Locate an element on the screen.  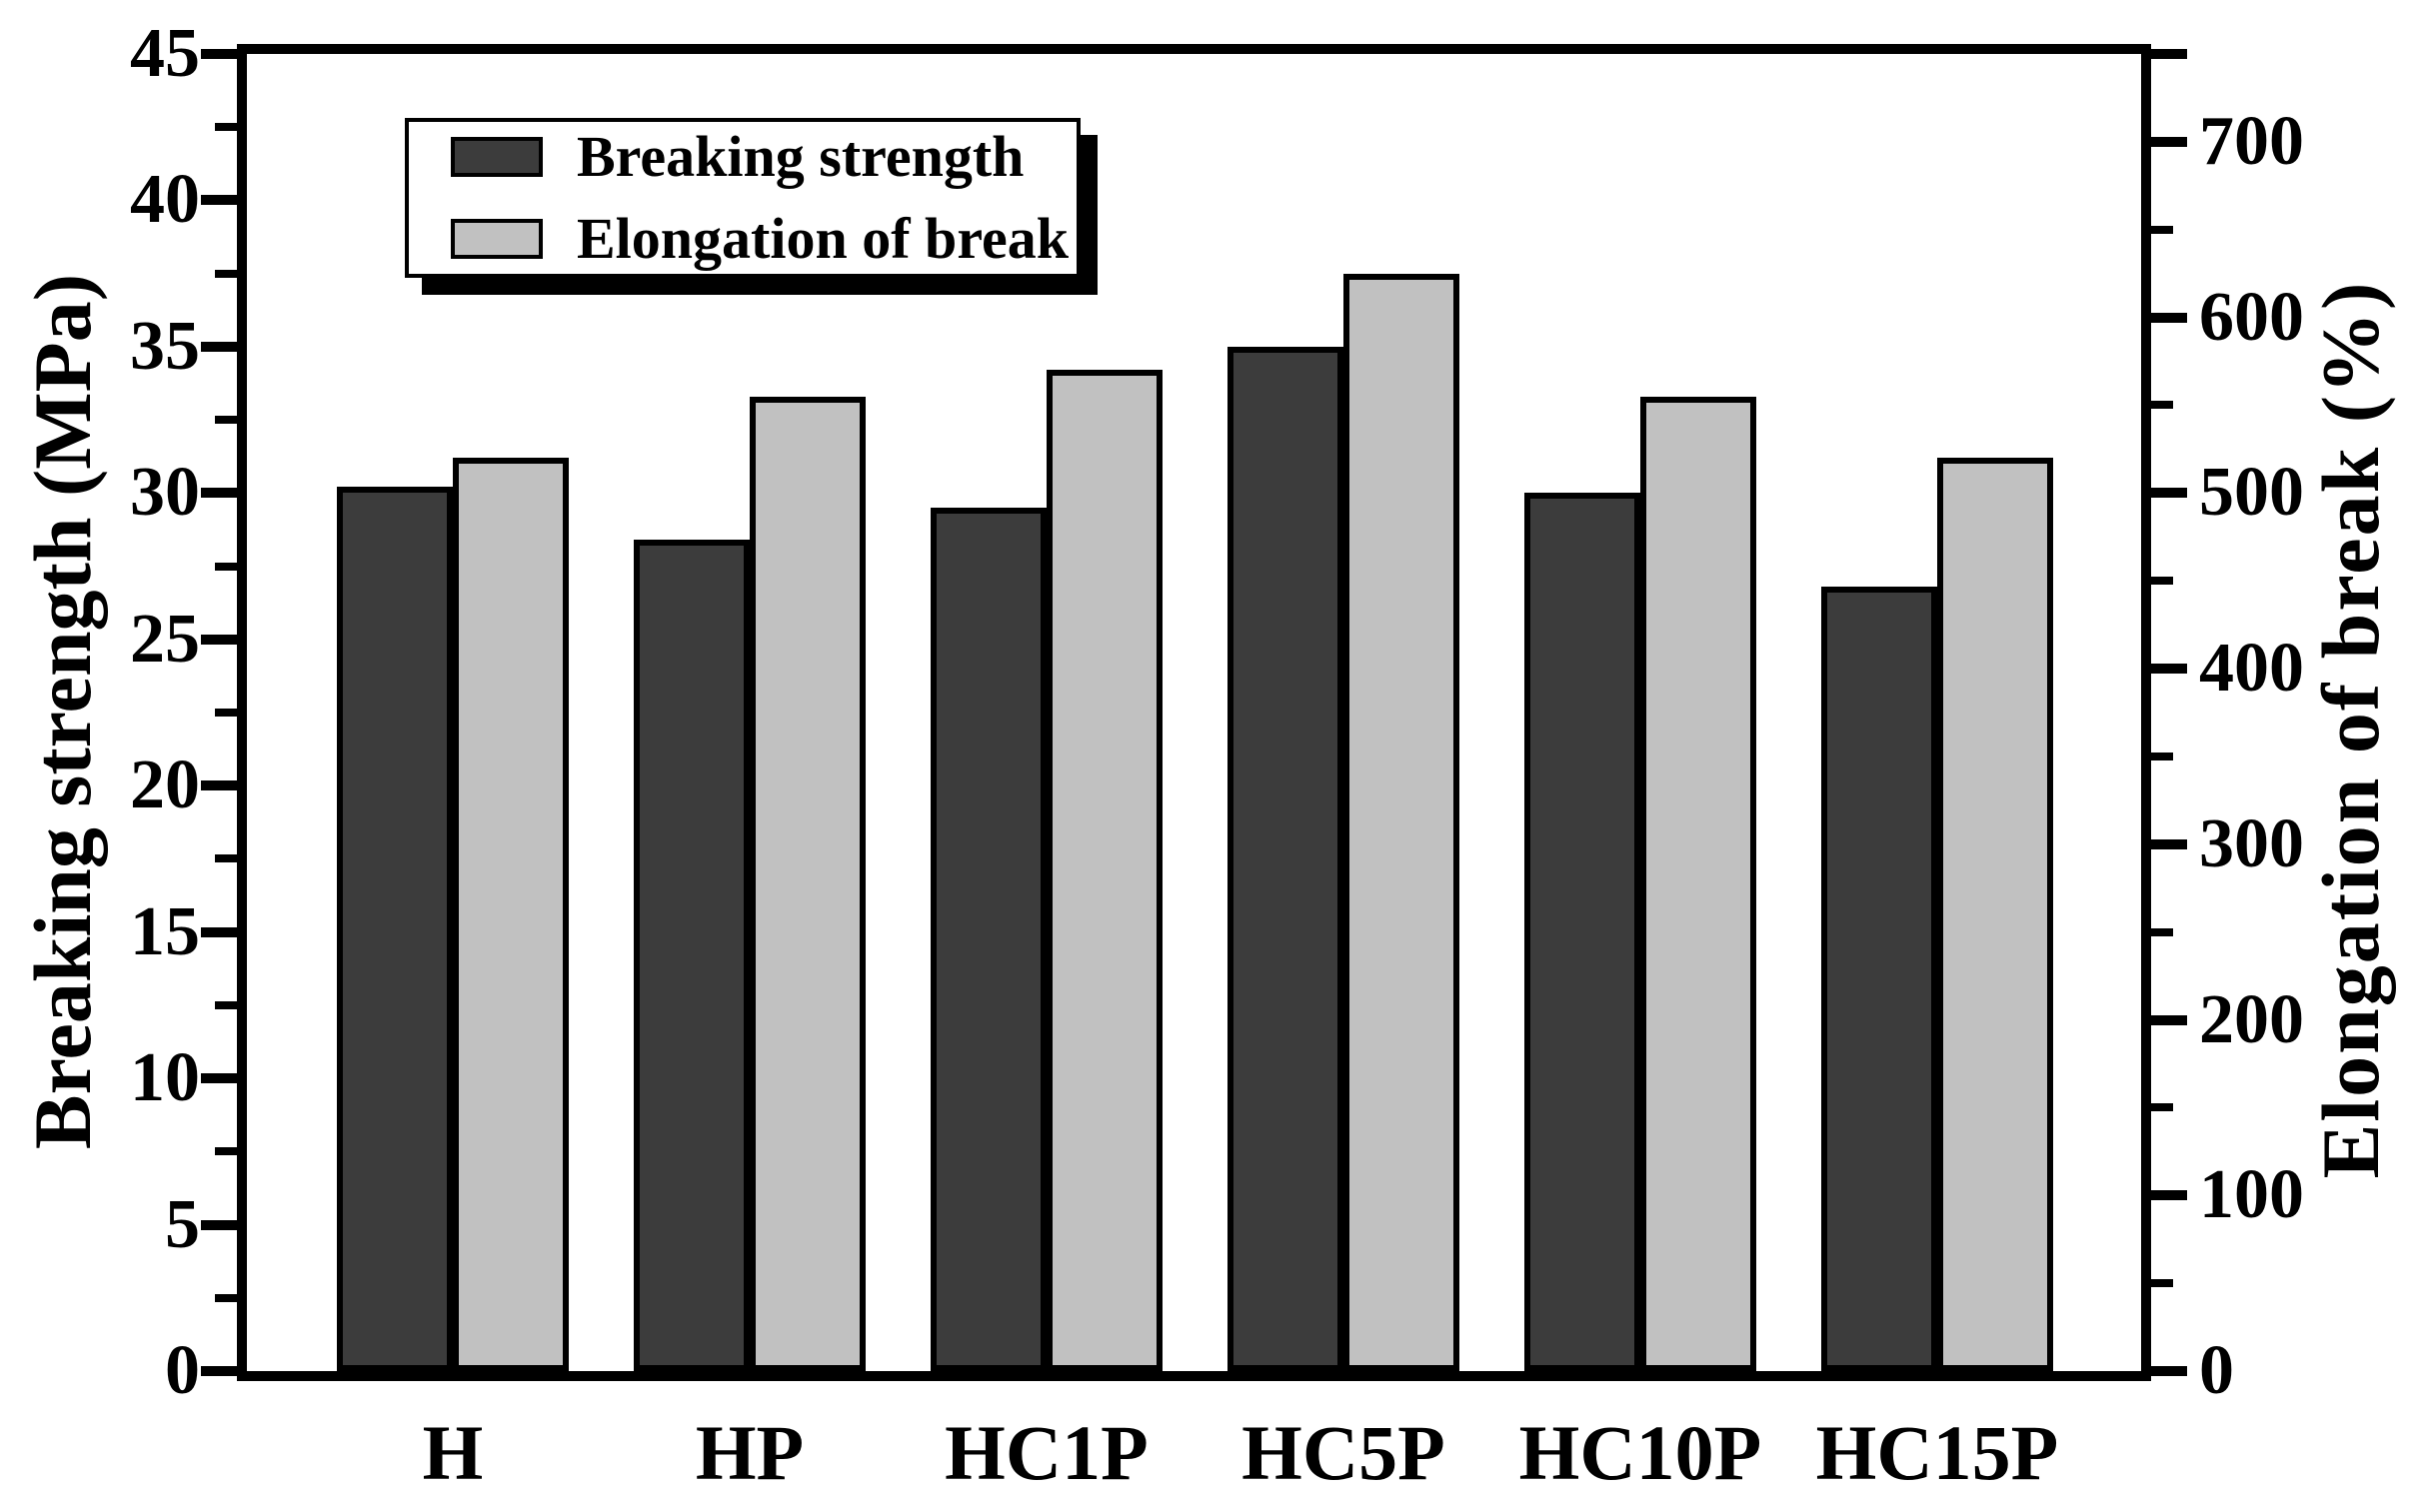
left-axis-title: Breaking strength (MPa) is located at coordinates (62, 711).